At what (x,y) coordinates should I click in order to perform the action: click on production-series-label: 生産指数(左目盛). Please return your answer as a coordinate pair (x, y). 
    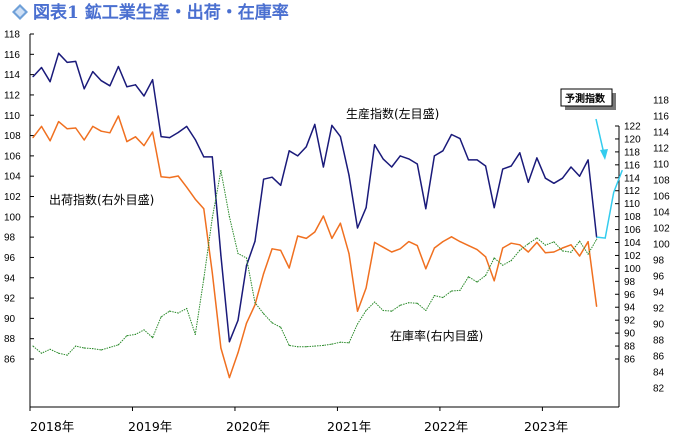
    Looking at the image, I should click on (392, 113).